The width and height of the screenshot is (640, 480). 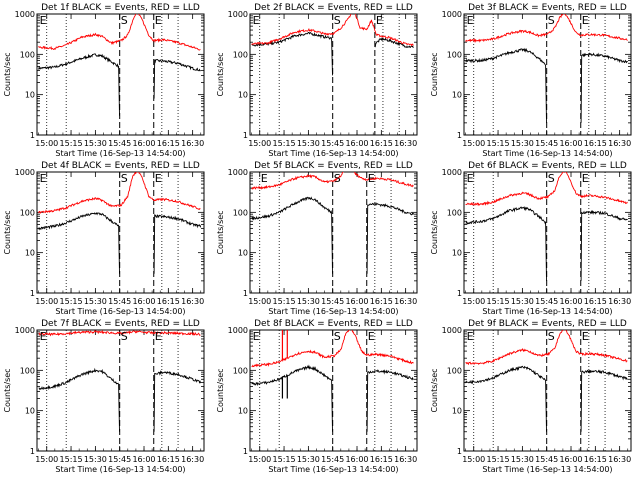 I want to click on panel-title: Det 1f BLACK = Events, RED = LLD, so click(x=120, y=8).